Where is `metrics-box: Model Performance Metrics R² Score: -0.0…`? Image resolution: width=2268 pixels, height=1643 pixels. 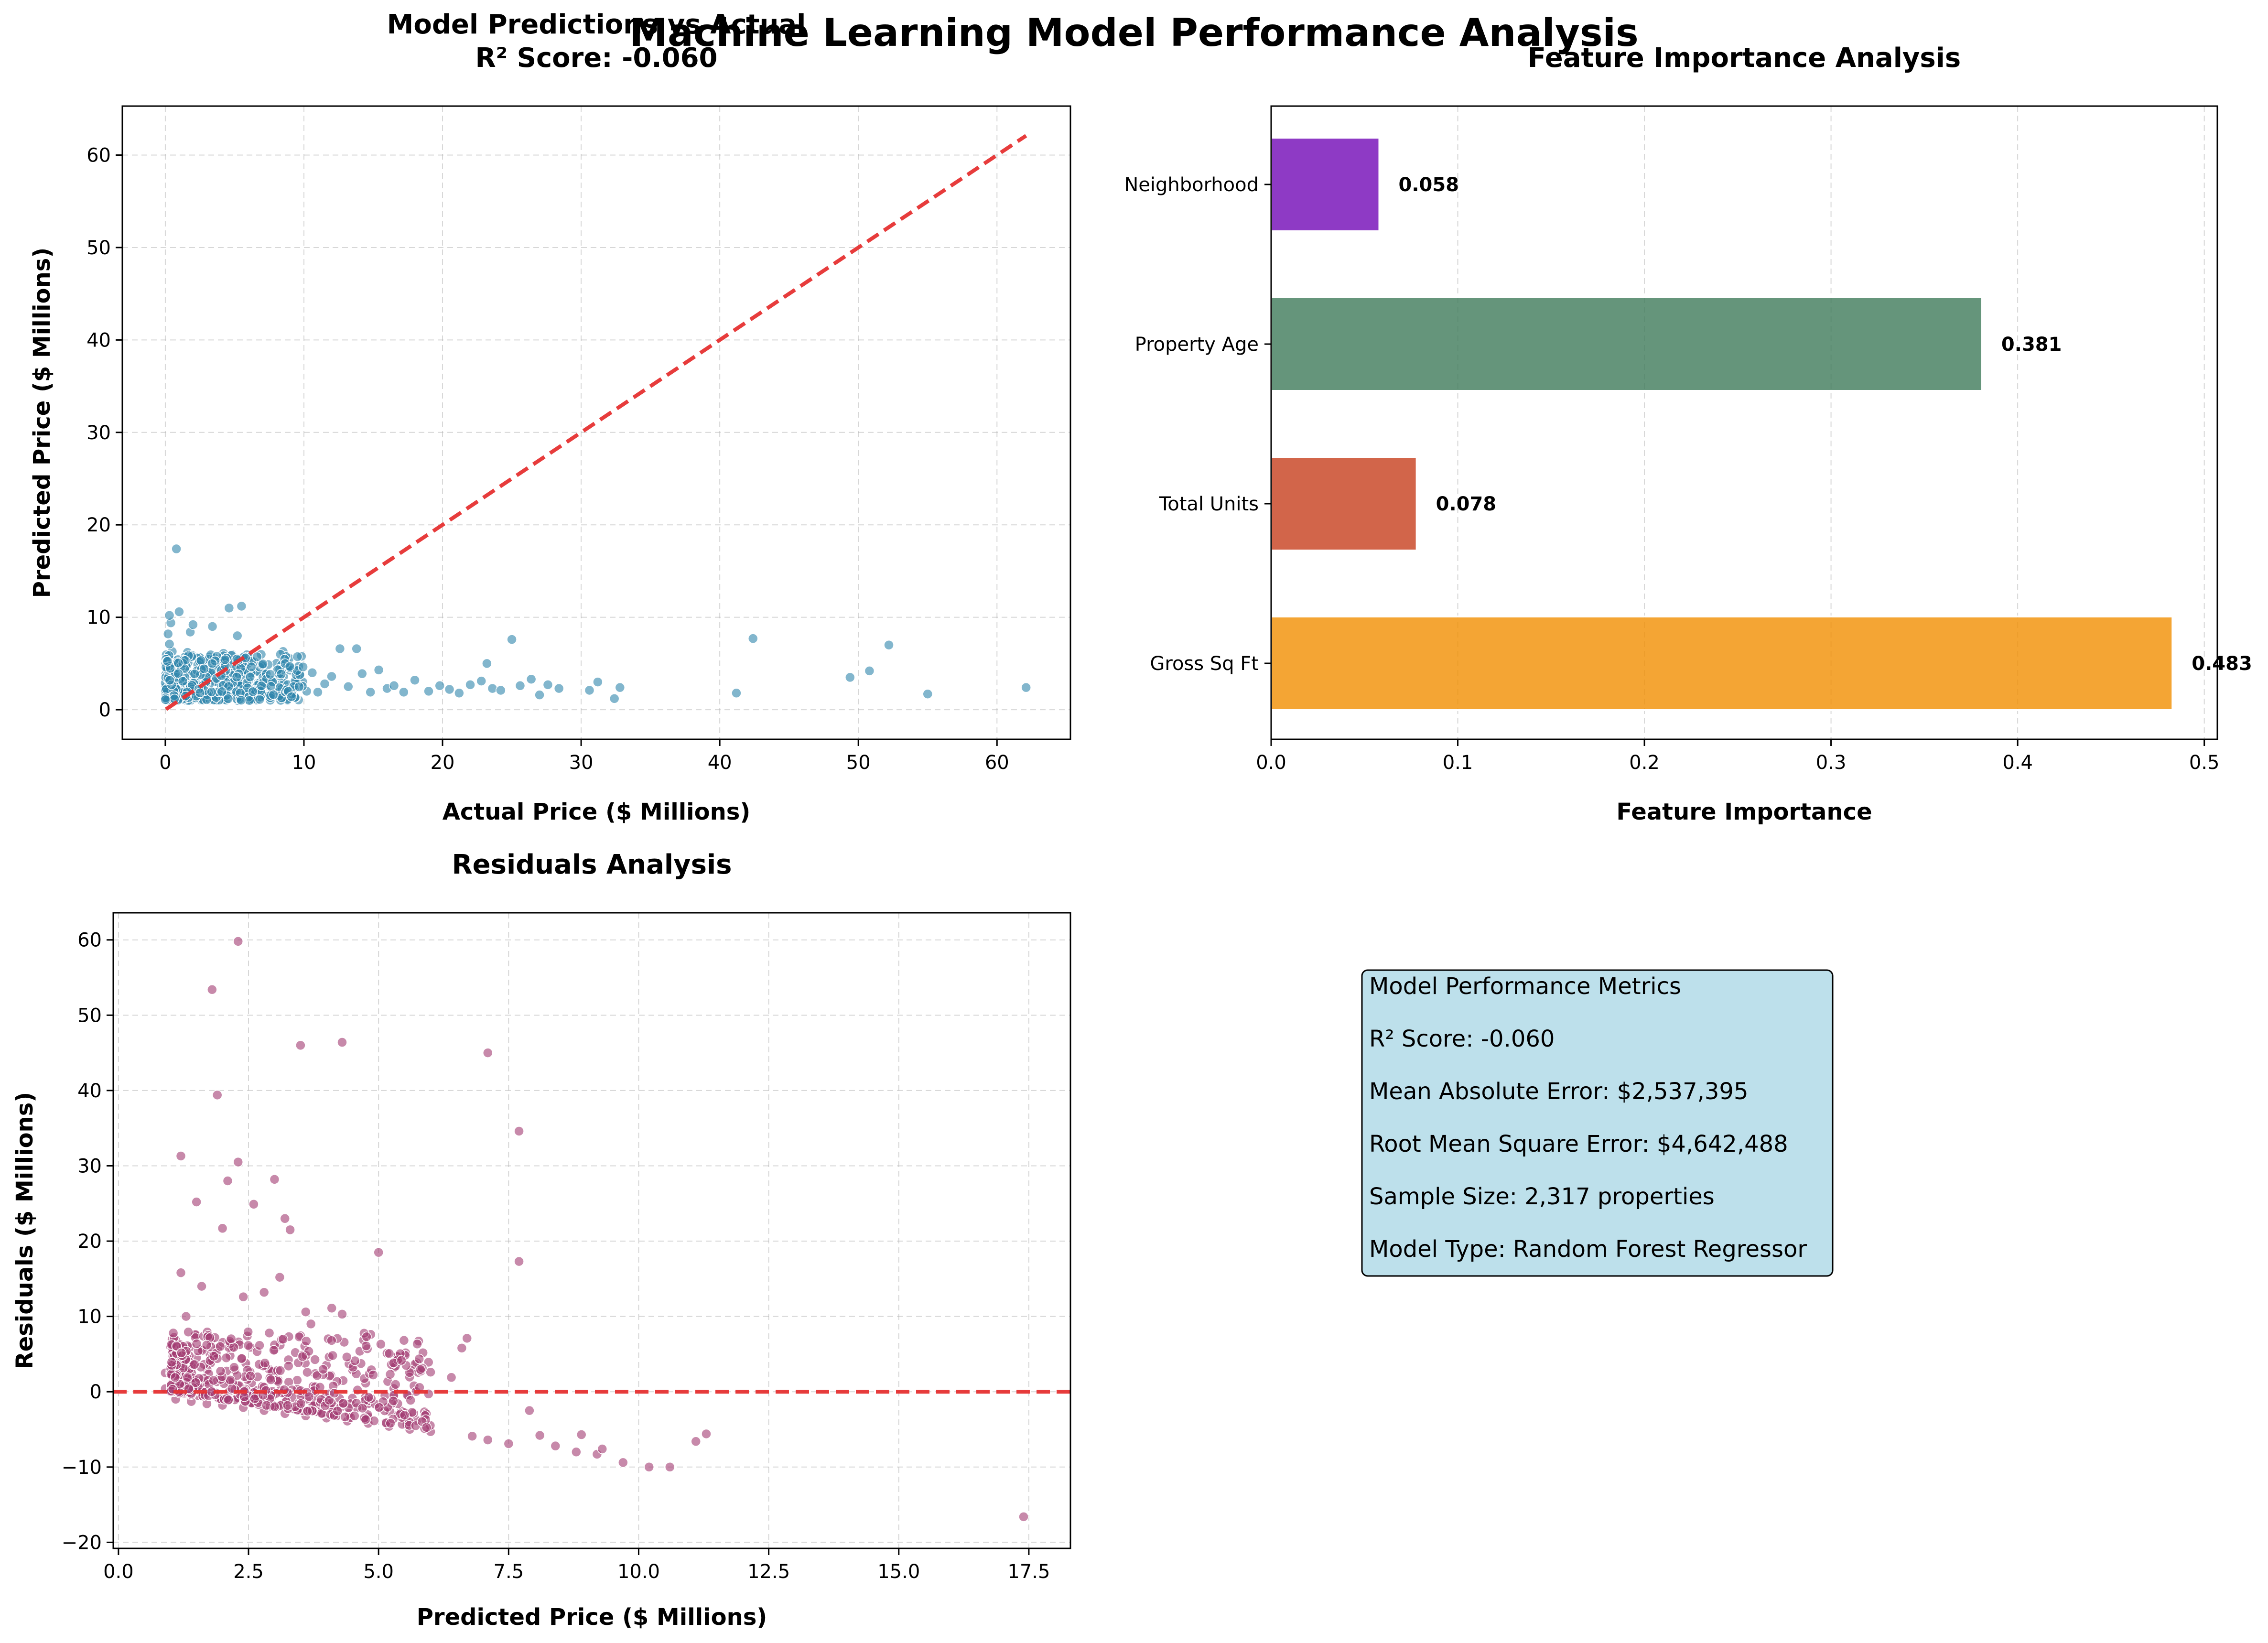
metrics-box: Model Performance Metrics R² Score: -0.0… is located at coordinates (1597, 1123).